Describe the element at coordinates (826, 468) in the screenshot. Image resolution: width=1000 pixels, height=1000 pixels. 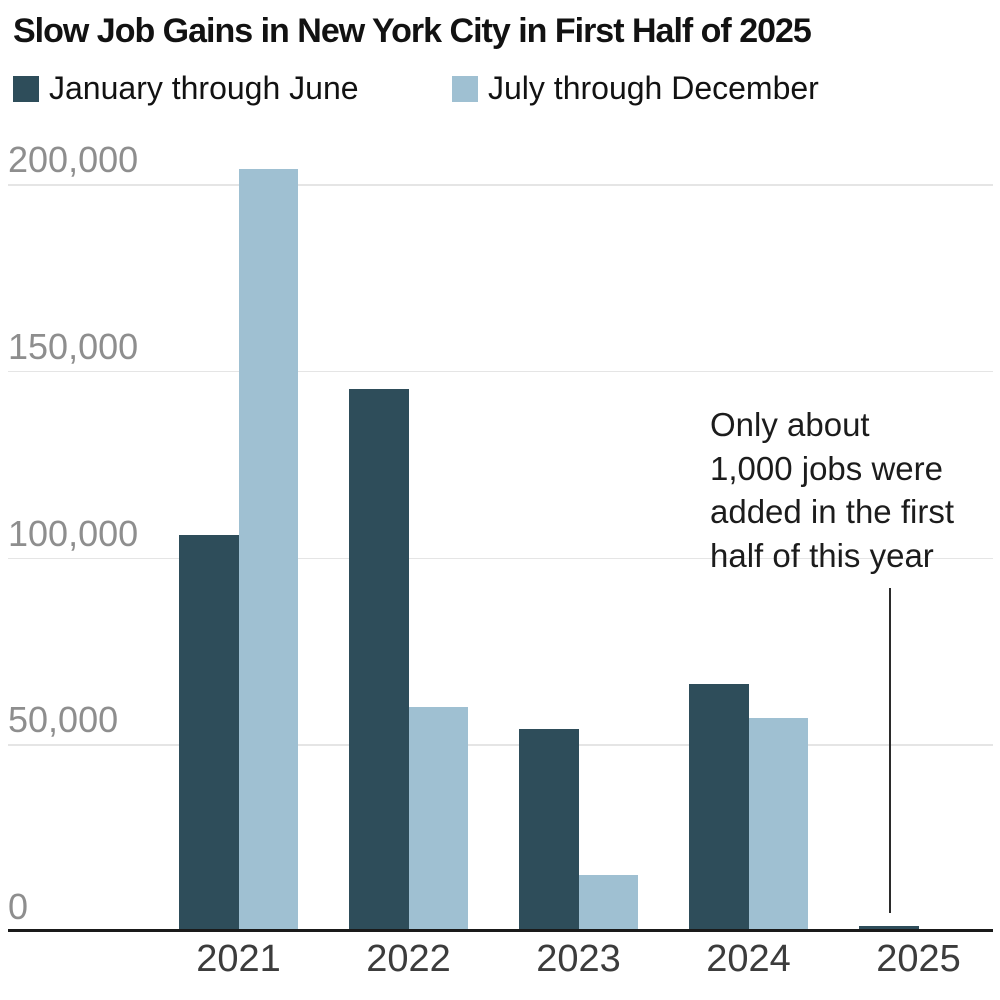
I see `annotation-line: 1,000 jobs were` at that location.